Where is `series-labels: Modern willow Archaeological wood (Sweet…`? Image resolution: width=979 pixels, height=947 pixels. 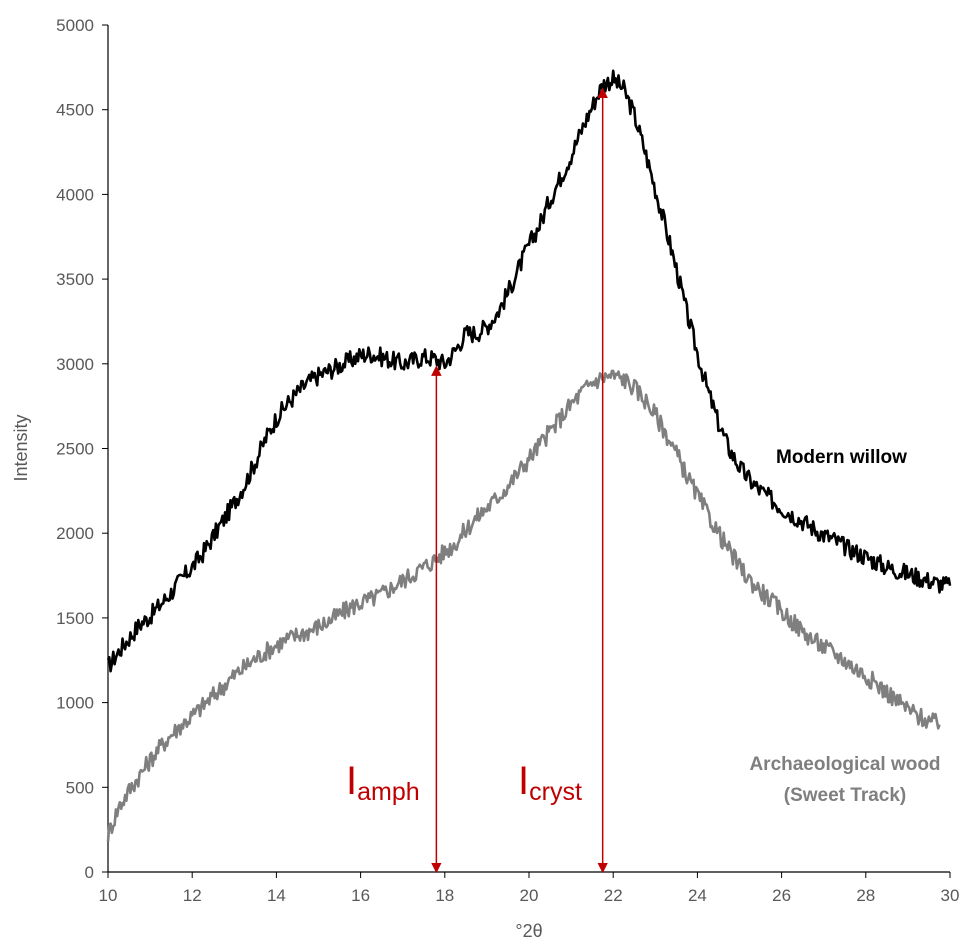
series-labels: Modern willow Archaeological wood (Sweet… is located at coordinates (844, 626).